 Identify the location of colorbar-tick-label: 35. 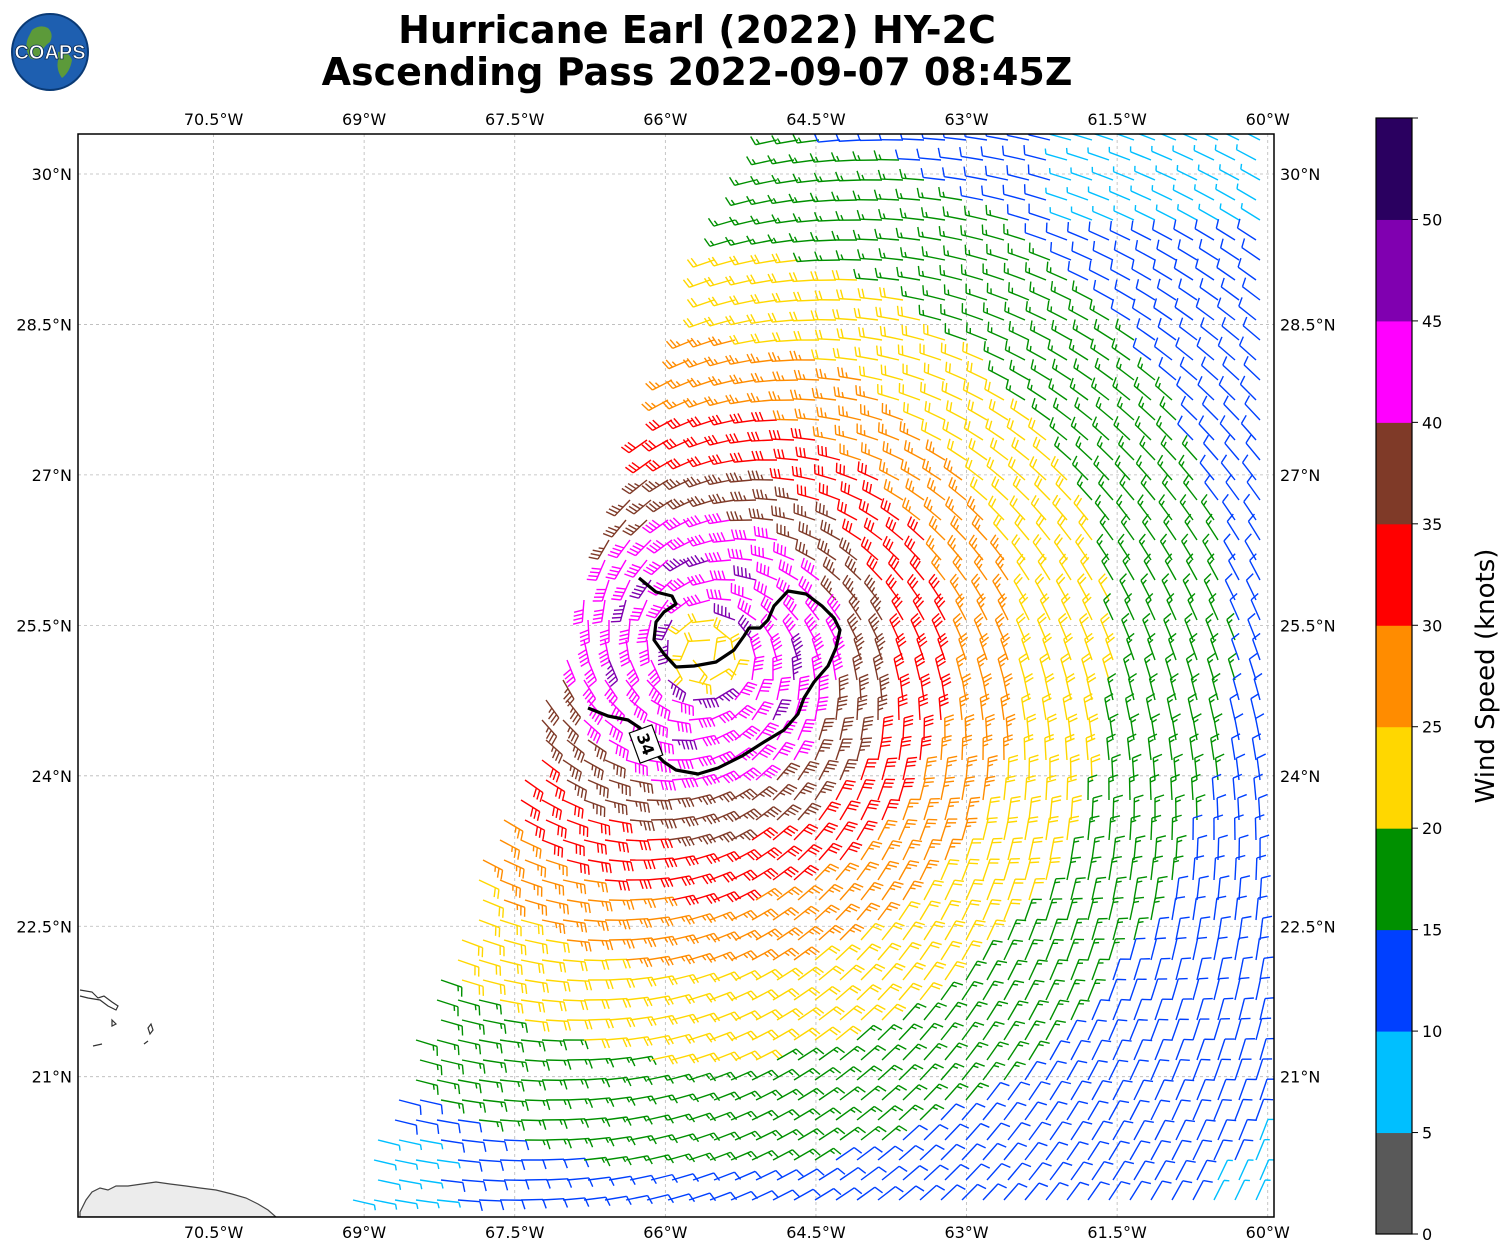
(1432, 524).